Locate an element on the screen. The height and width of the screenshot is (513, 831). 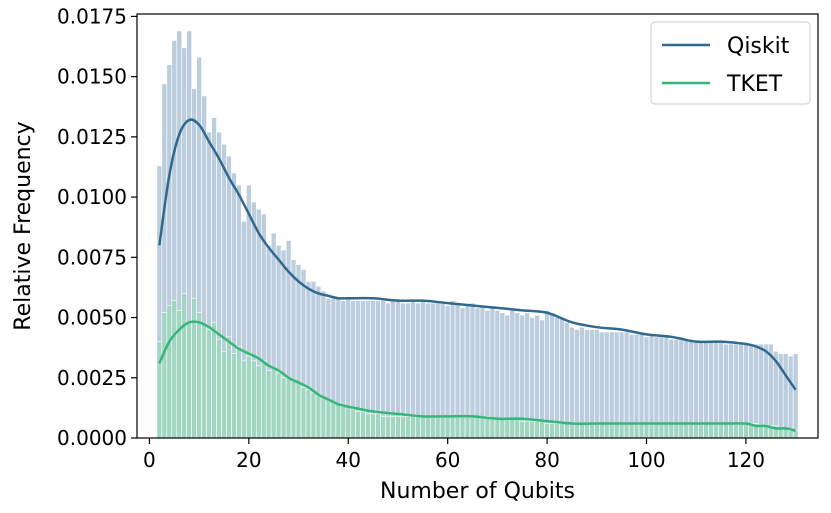
y-tick-label: 0.0150 is located at coordinates (92, 77).